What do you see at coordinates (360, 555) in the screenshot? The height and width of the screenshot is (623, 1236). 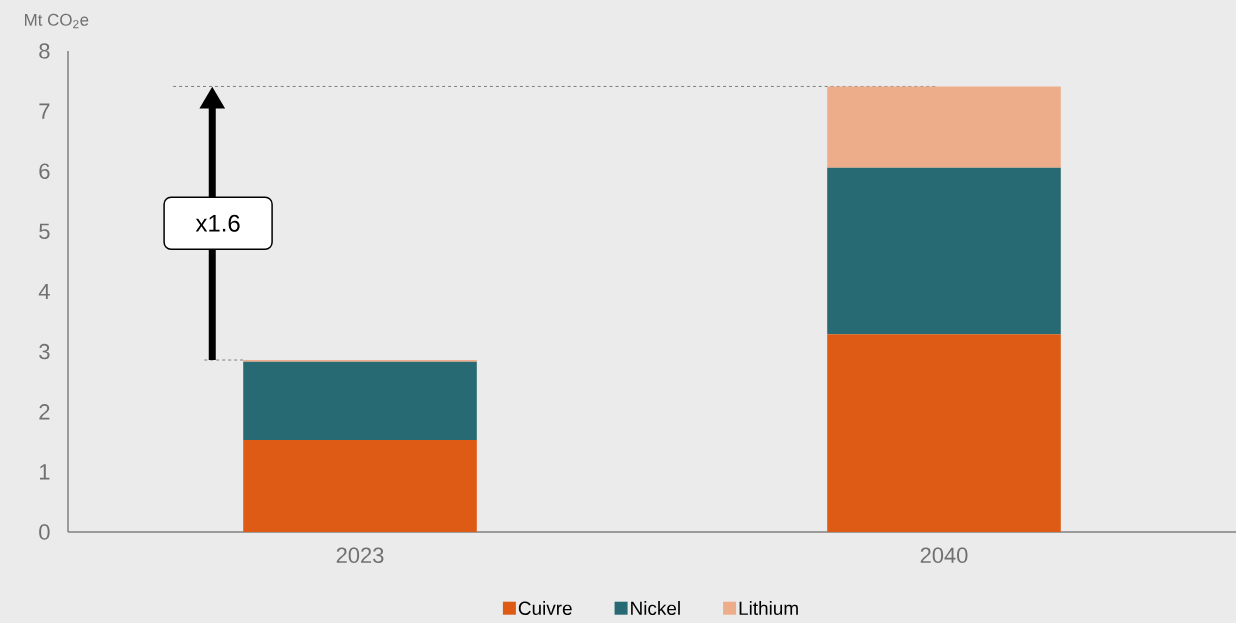 I see `x-tick-label: 2023` at bounding box center [360, 555].